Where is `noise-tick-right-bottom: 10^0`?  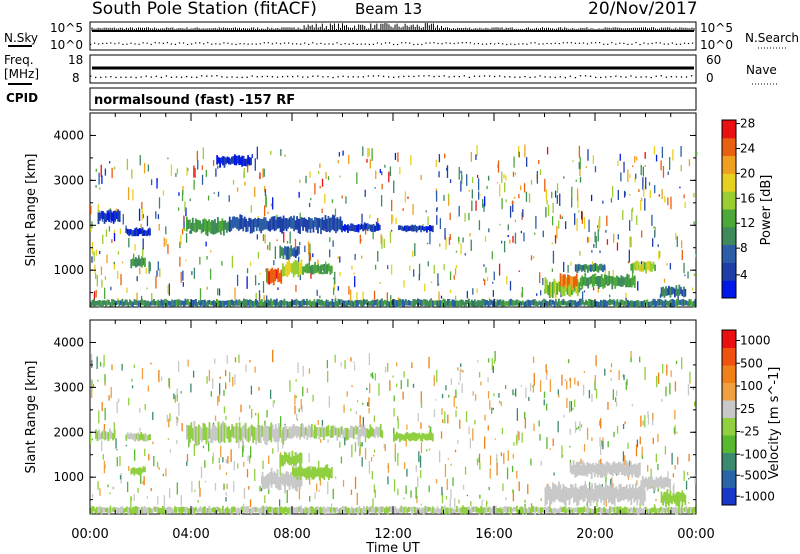 noise-tick-right-bottom: 10^0 is located at coordinates (716, 45).